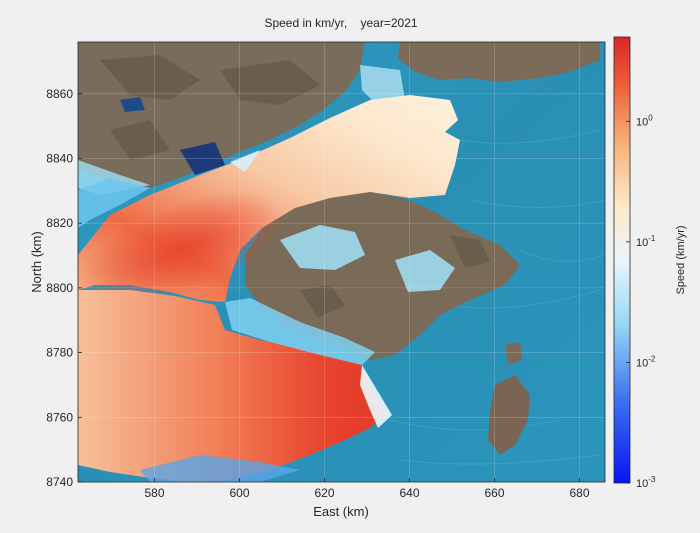 The height and width of the screenshot is (533, 700). Describe the element at coordinates (59, 353) in the screenshot. I see `y-tick-label: 8780` at that location.